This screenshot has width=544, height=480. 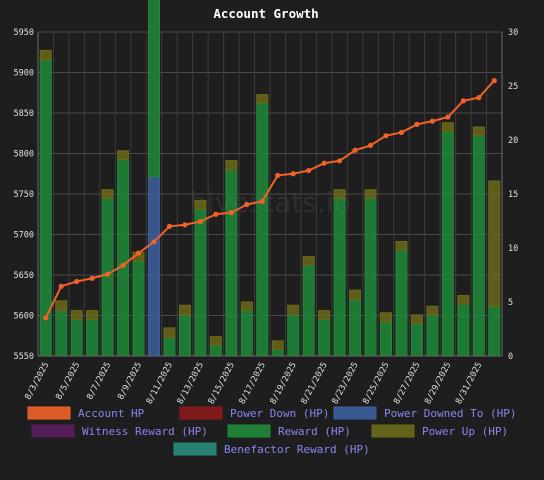 What do you see at coordinates (314, 383) in the screenshot?
I see `x-tick-label: 8/21/2025` at bounding box center [314, 383].